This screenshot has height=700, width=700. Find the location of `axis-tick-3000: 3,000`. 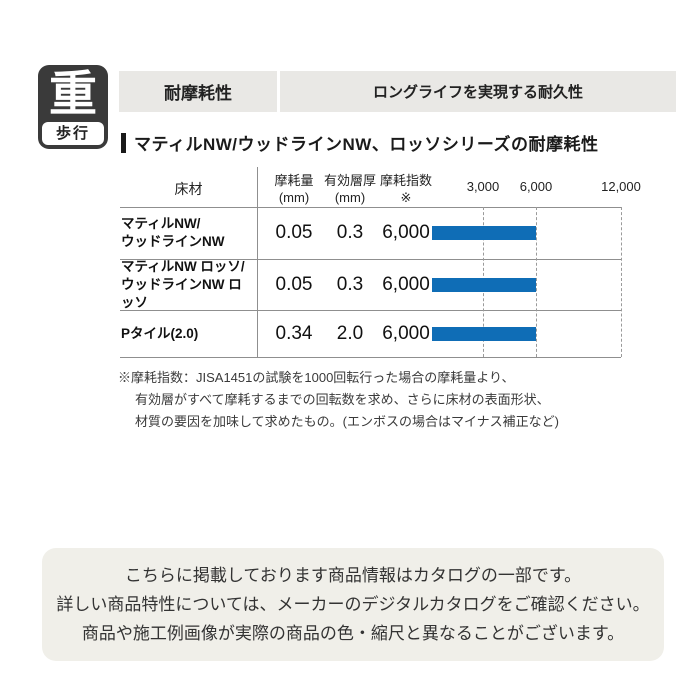

axis-tick-3000: 3,000 is located at coordinates (483, 186).